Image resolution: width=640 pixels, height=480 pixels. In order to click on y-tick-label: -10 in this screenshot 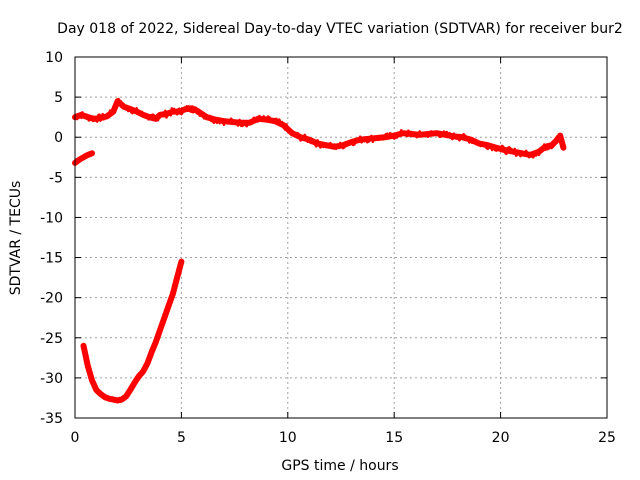, I will do `click(51, 218)`.